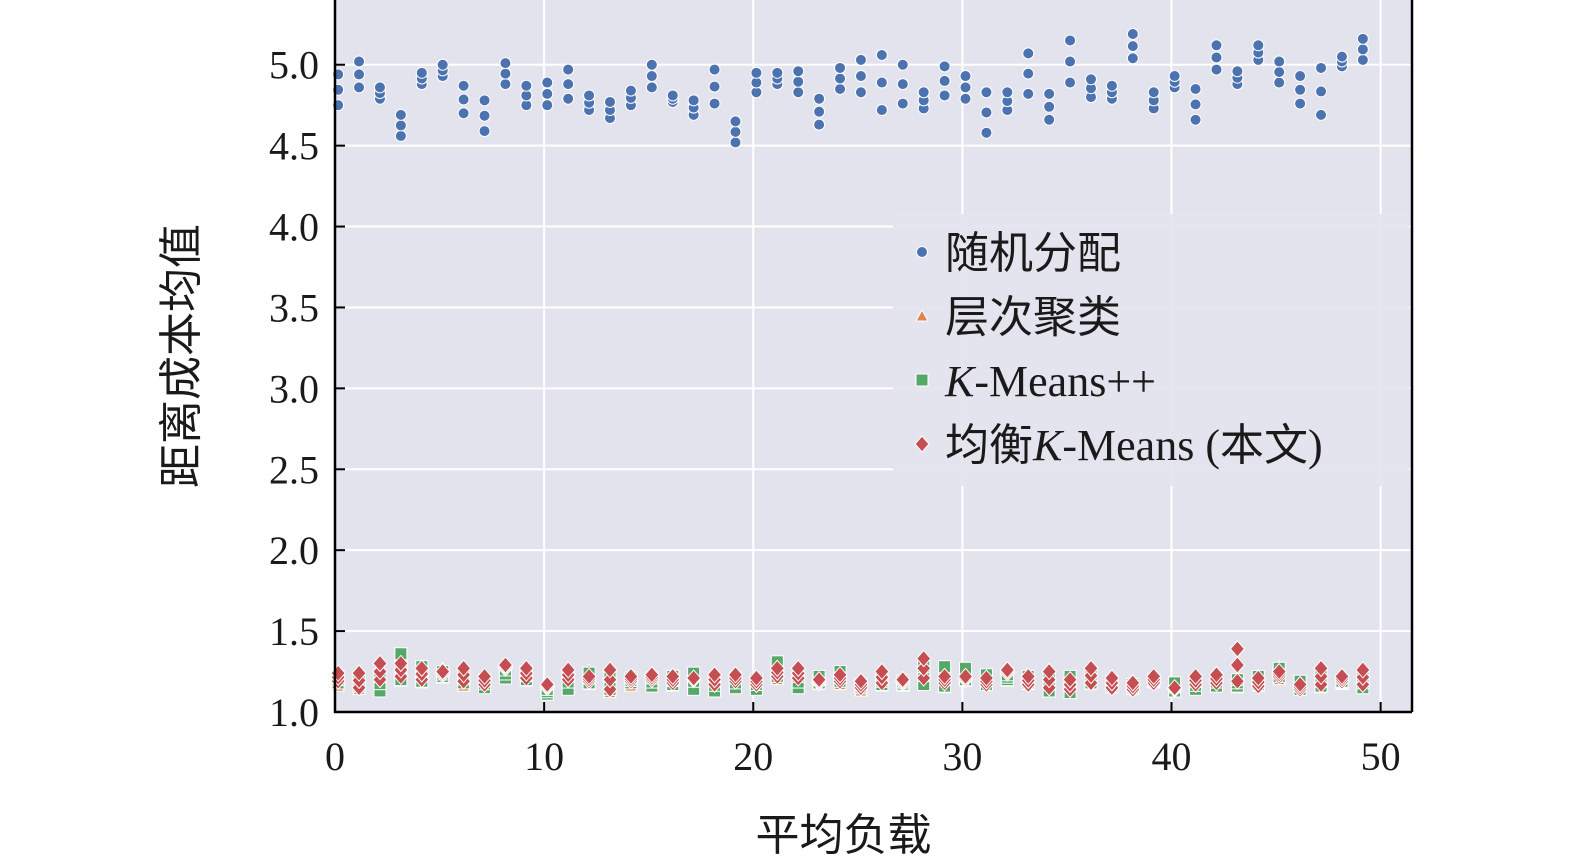 Image resolution: width=1575 pixels, height=865 pixels. What do you see at coordinates (1151, 350) in the screenshot?
I see `legend-box` at bounding box center [1151, 350].